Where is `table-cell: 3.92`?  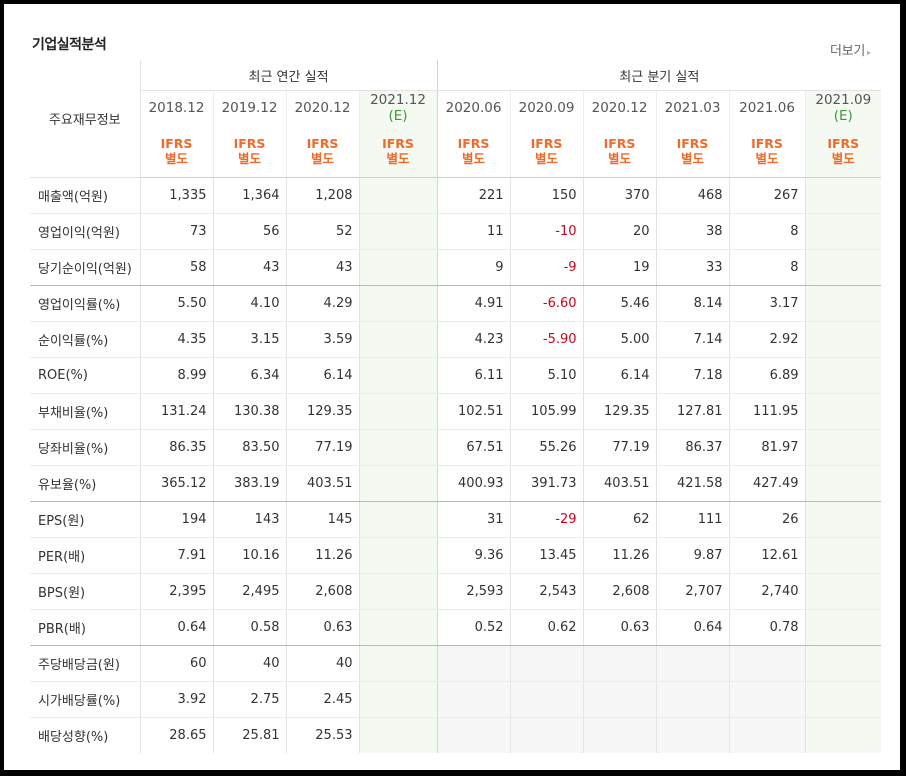
table-cell: 3.92 is located at coordinates (176, 699).